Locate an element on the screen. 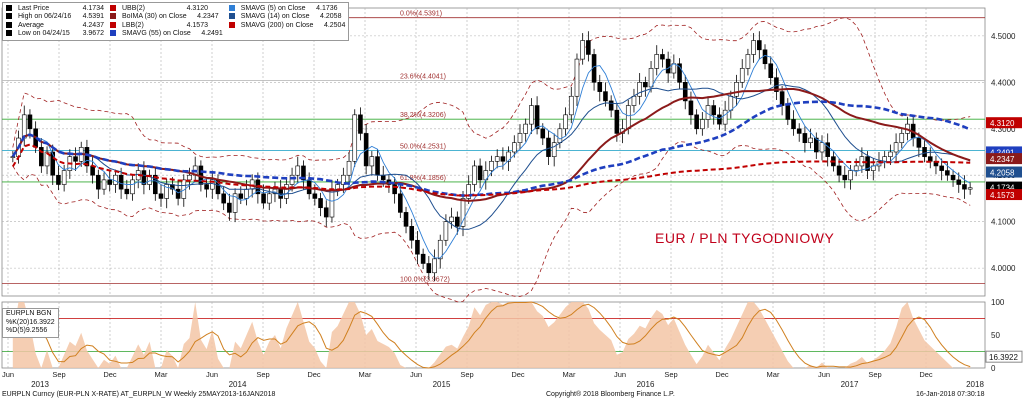  fib-label: 0.0%(4.5391) is located at coordinates (421, 14).